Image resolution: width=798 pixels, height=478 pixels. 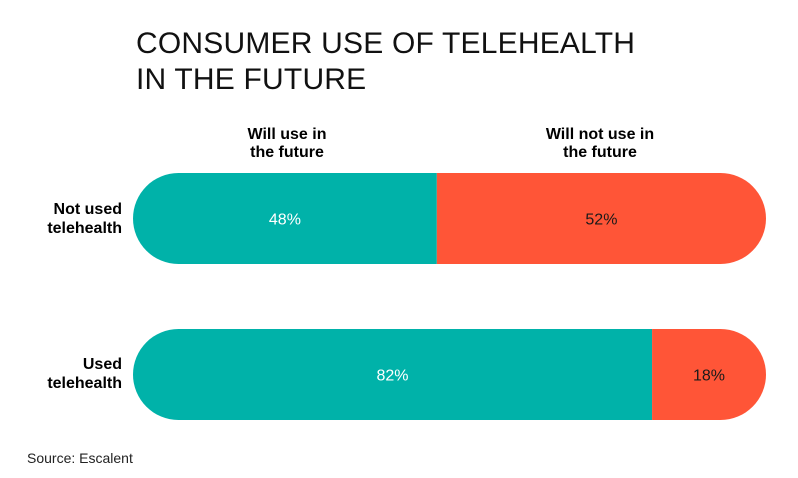 What do you see at coordinates (251, 79) in the screenshot?
I see `chart-title-line-2: IN THE FUTURE` at bounding box center [251, 79].